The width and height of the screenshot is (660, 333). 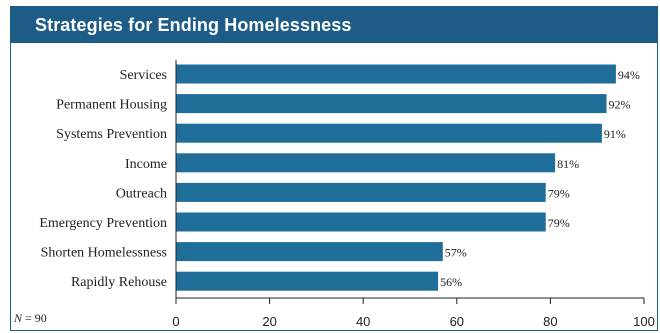 What do you see at coordinates (193, 25) in the screenshot?
I see `chart-title: Strategies for Ending Homelessness` at bounding box center [193, 25].